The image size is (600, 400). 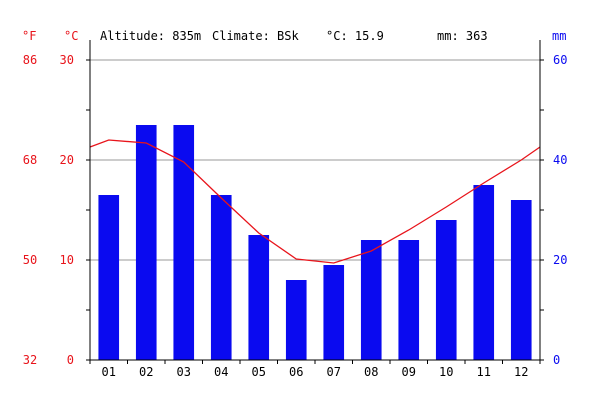 I want to click on month-label: 02, so click(x=146, y=372).